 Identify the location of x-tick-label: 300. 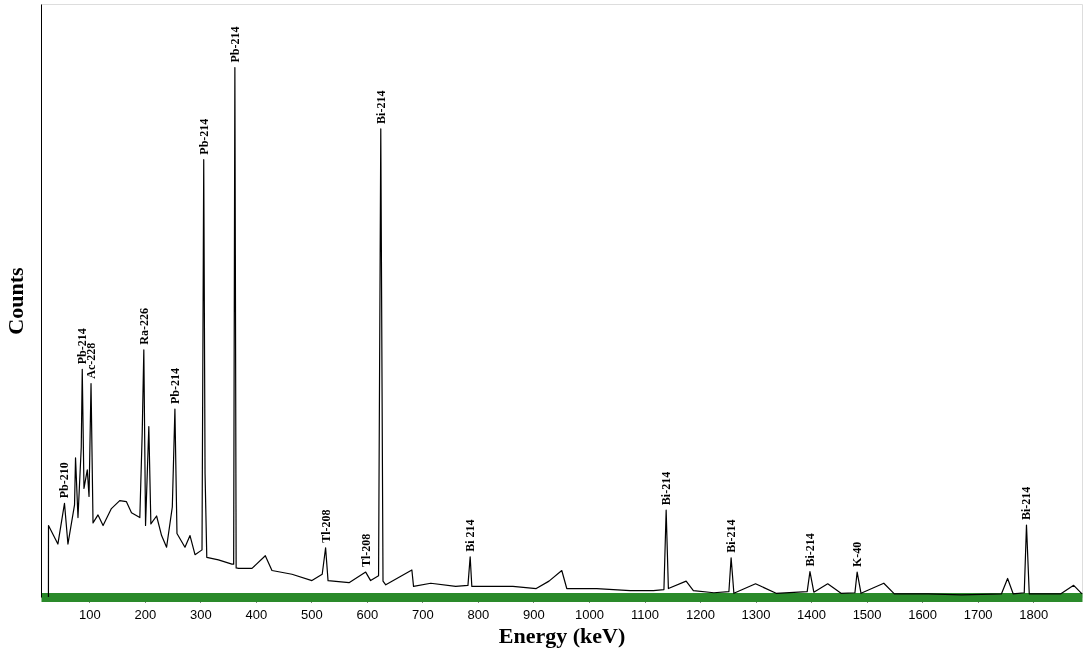
(200, 614).